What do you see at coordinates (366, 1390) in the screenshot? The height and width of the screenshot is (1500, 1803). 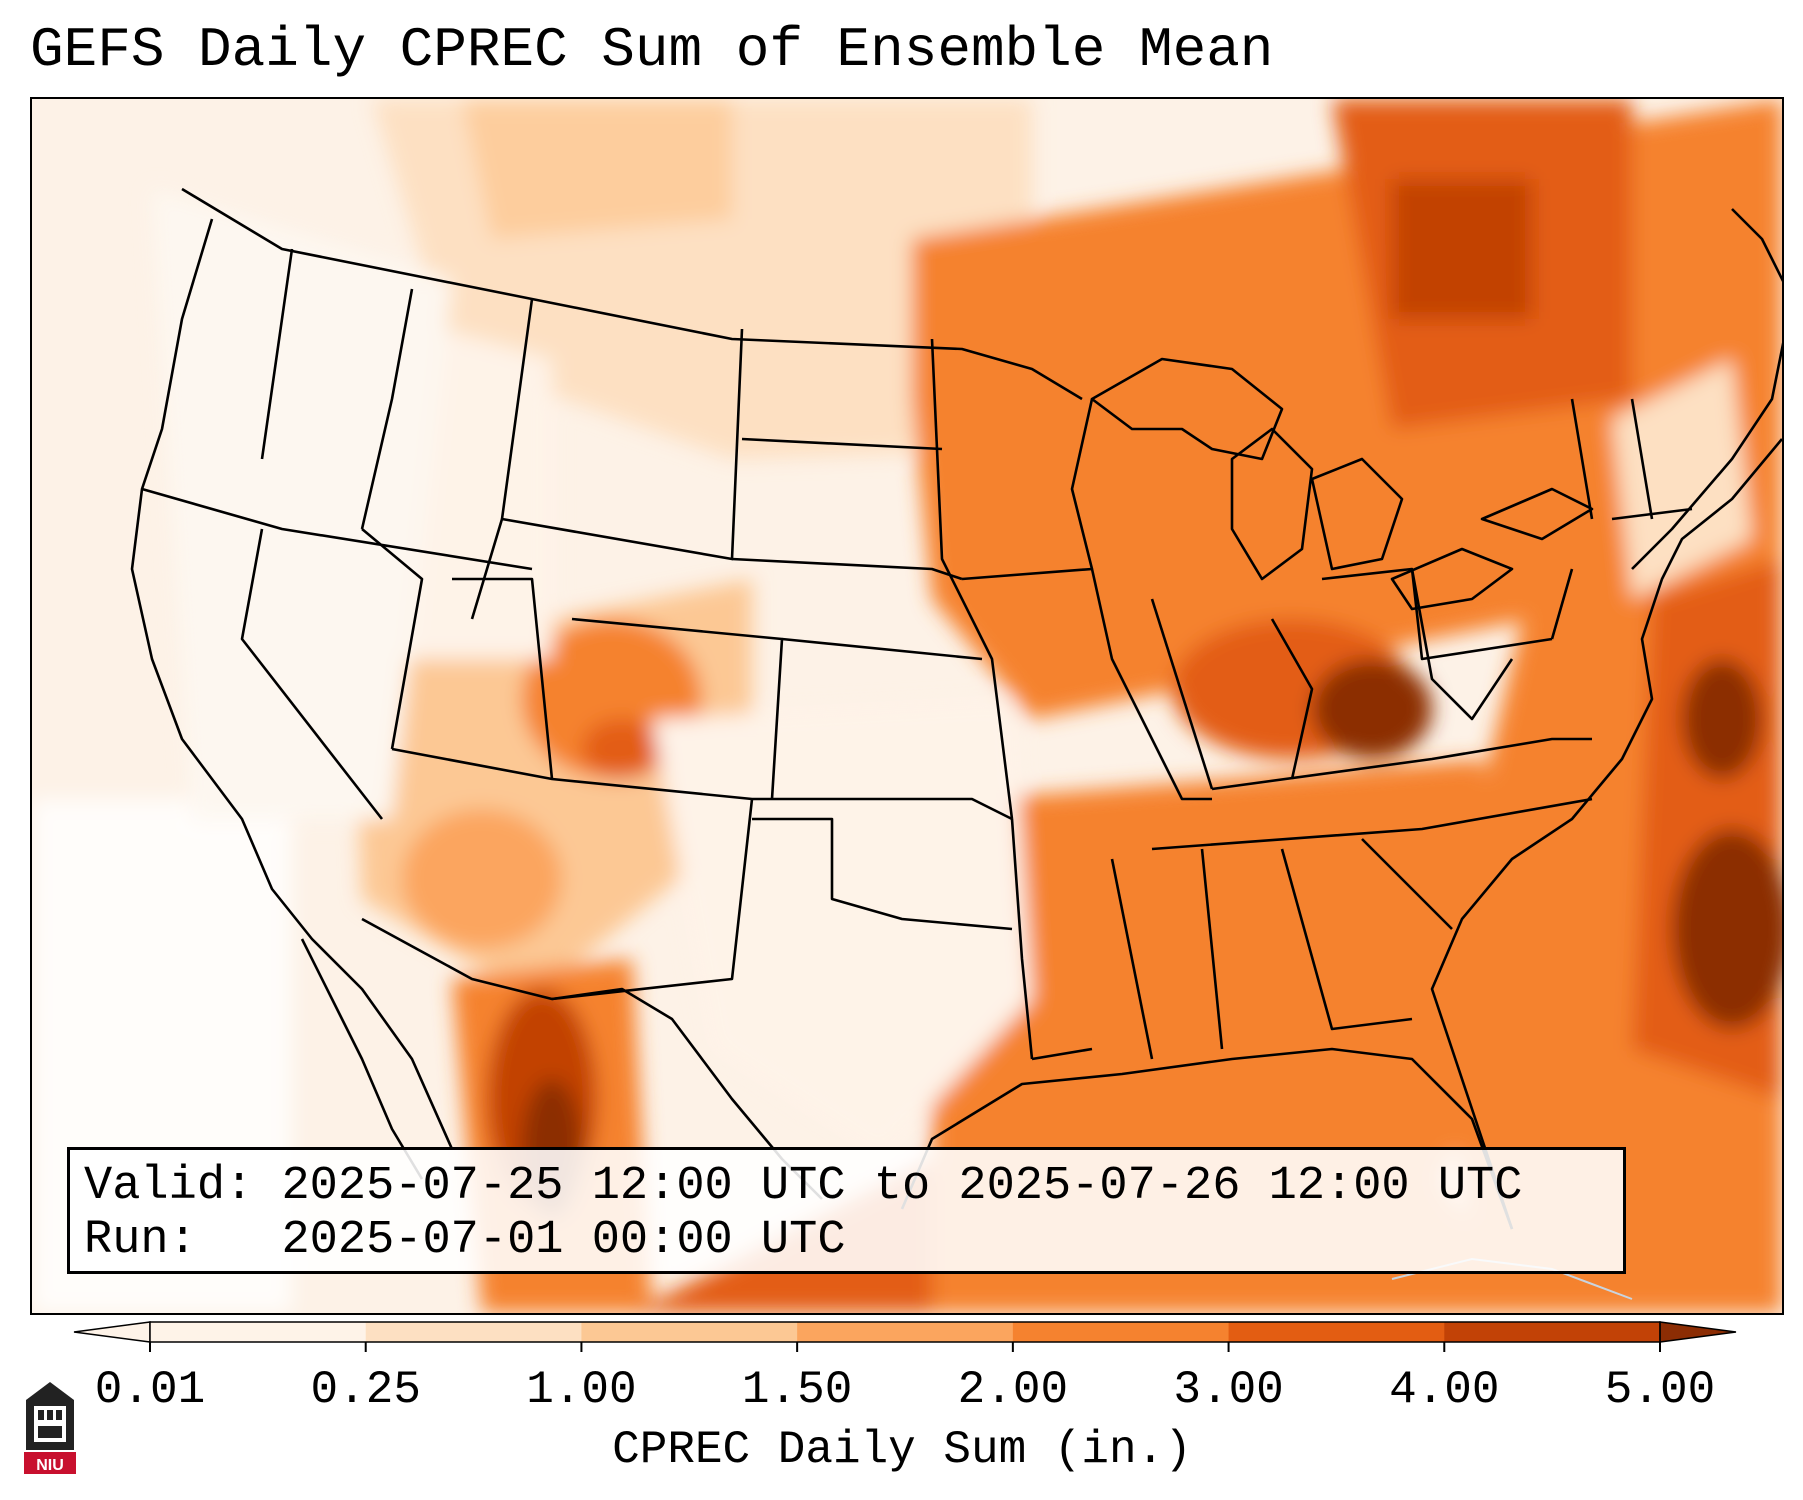 I see `colorbar-tick-label: 0.25` at bounding box center [366, 1390].